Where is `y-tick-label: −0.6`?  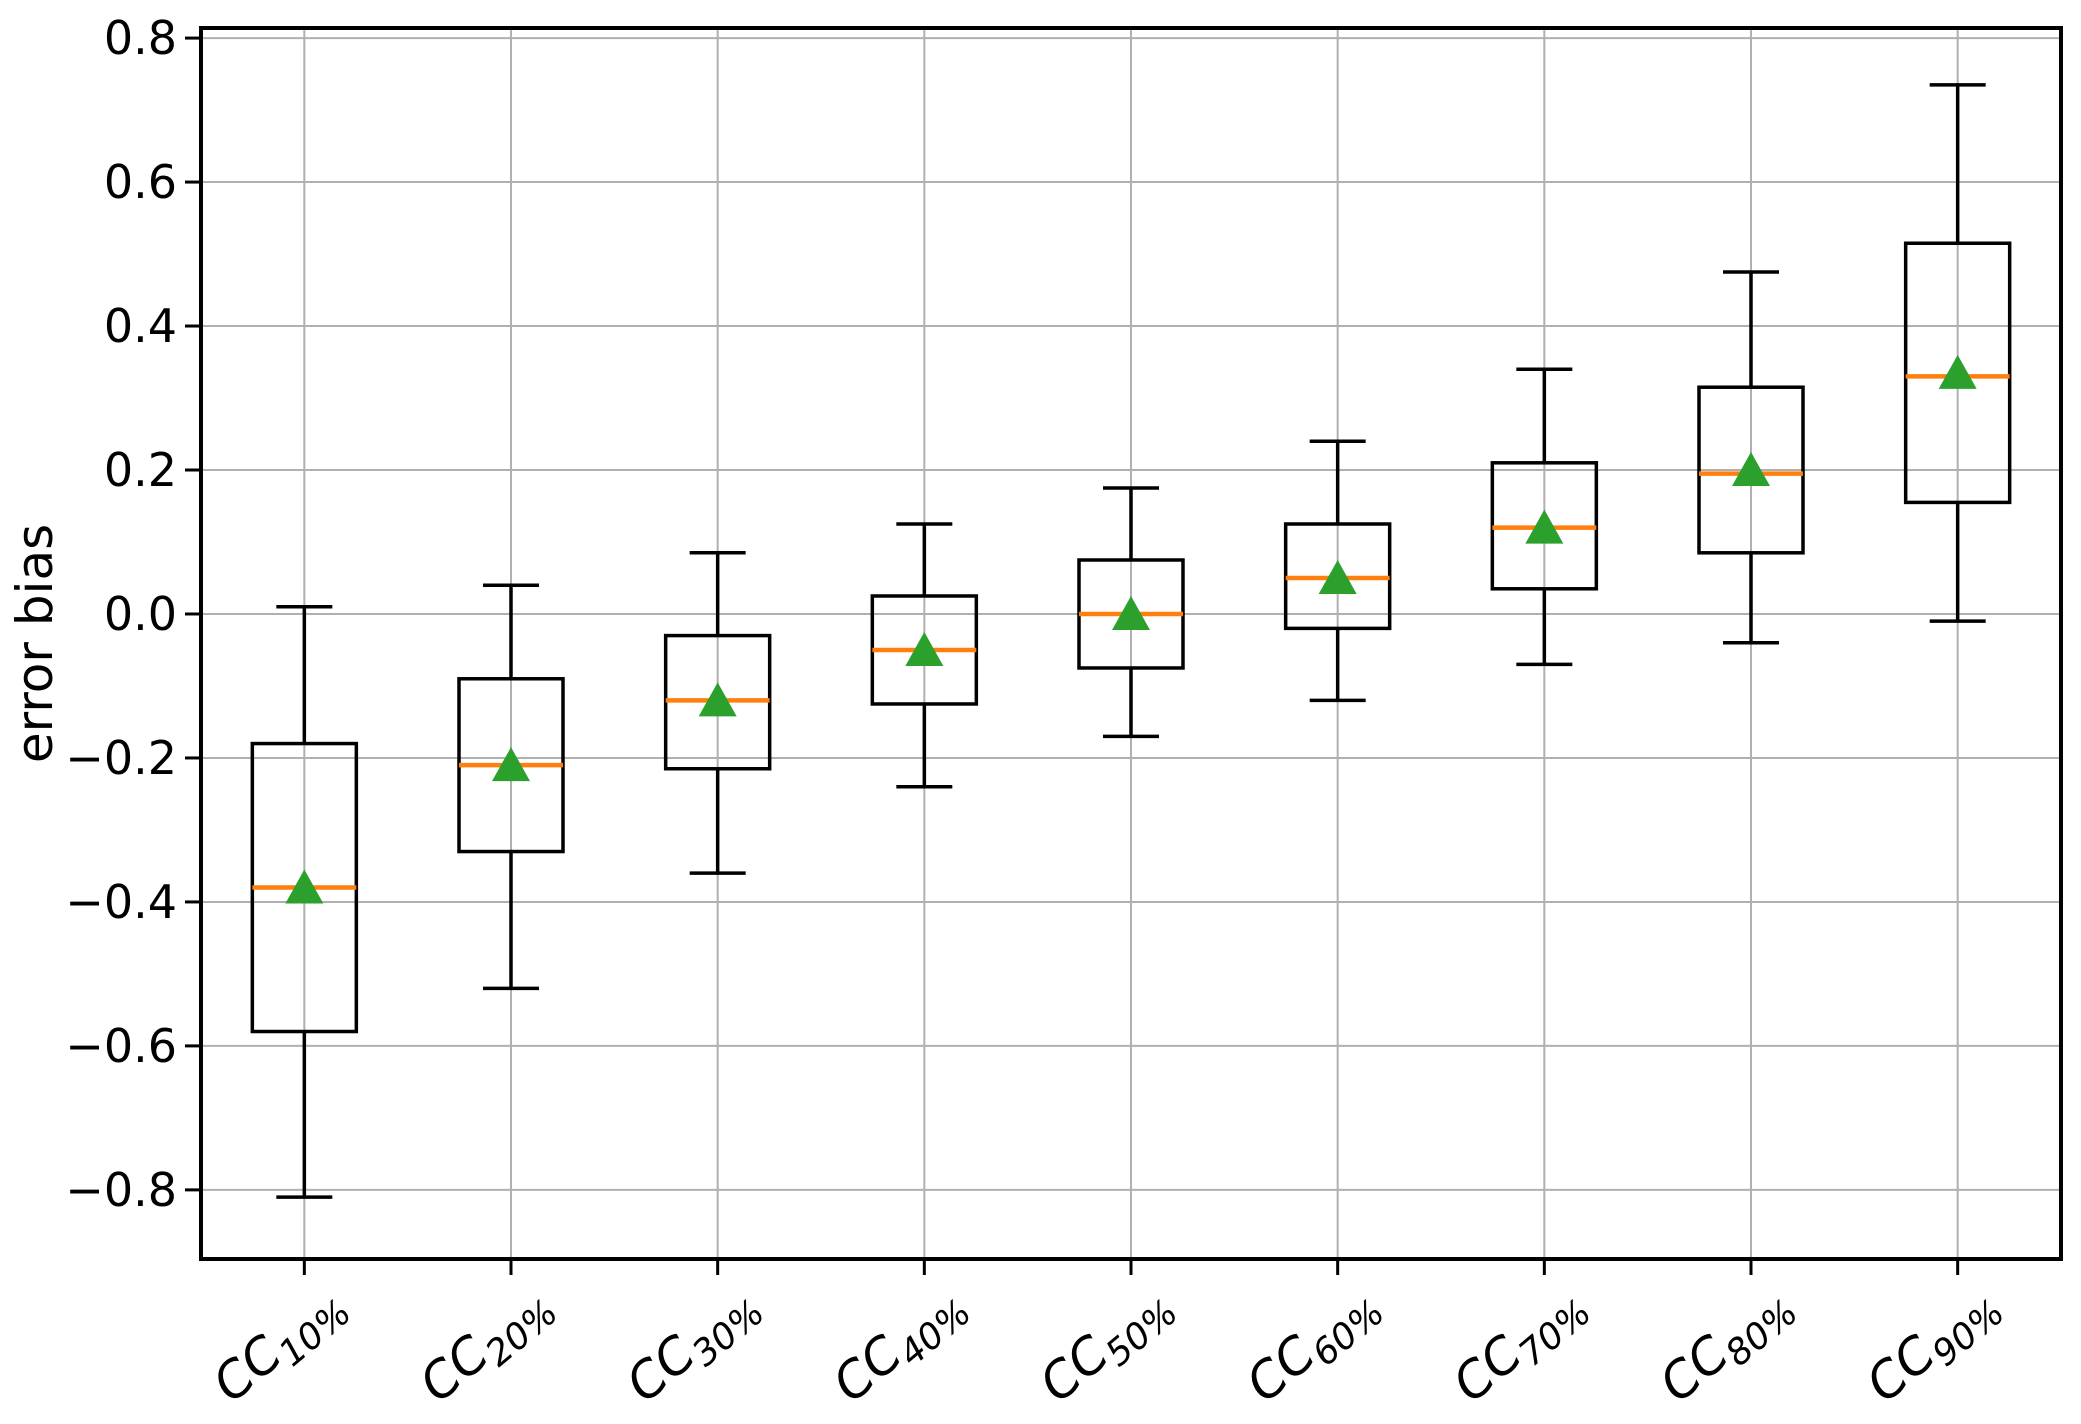 y-tick-label: −0.6 is located at coordinates (121, 1046).